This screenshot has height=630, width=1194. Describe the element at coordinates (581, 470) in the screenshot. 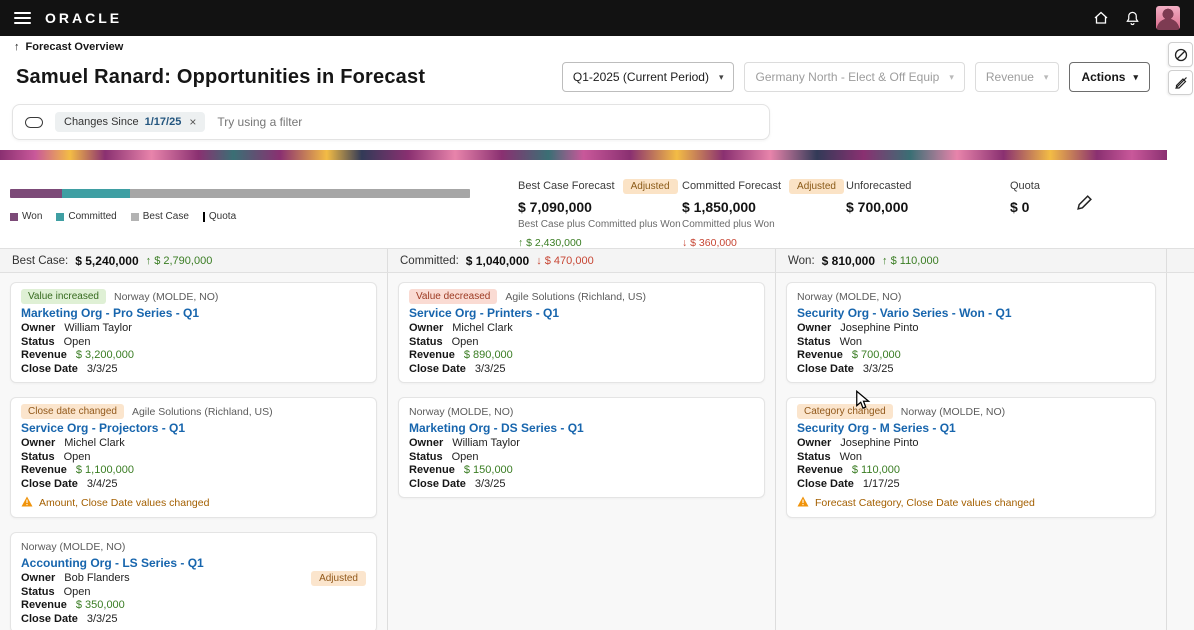

I see `card-field-row: Revenue $ 150,000` at that location.